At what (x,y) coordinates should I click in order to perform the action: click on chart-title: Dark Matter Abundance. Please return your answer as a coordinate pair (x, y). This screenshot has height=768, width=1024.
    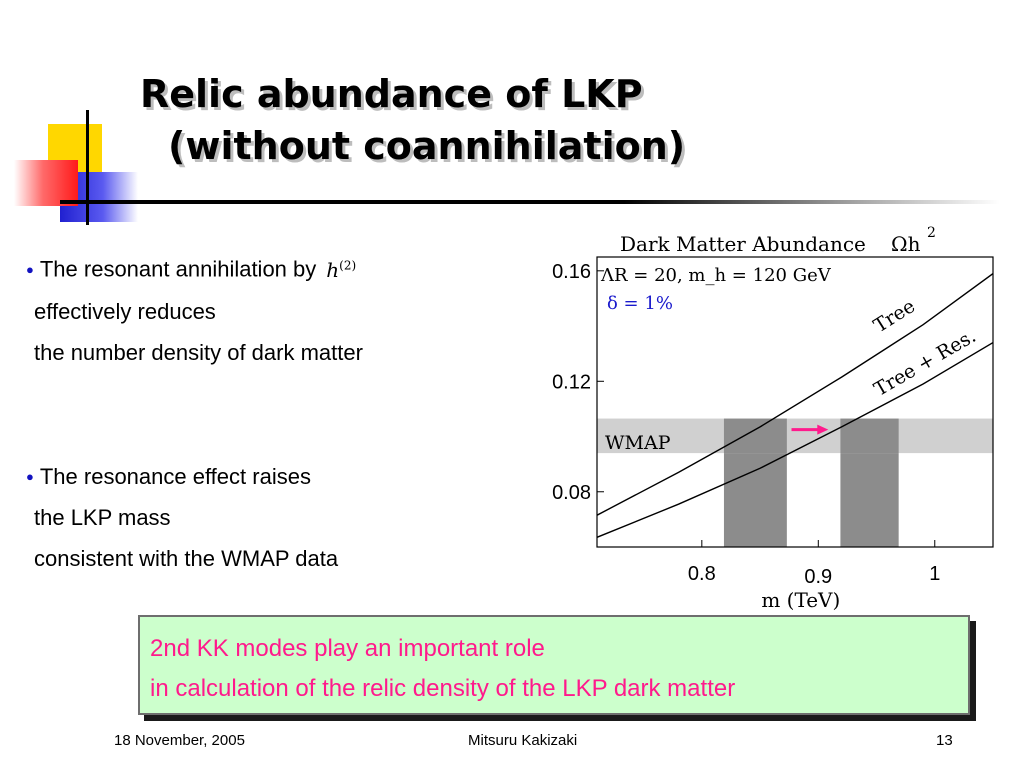
    Looking at the image, I should click on (743, 244).